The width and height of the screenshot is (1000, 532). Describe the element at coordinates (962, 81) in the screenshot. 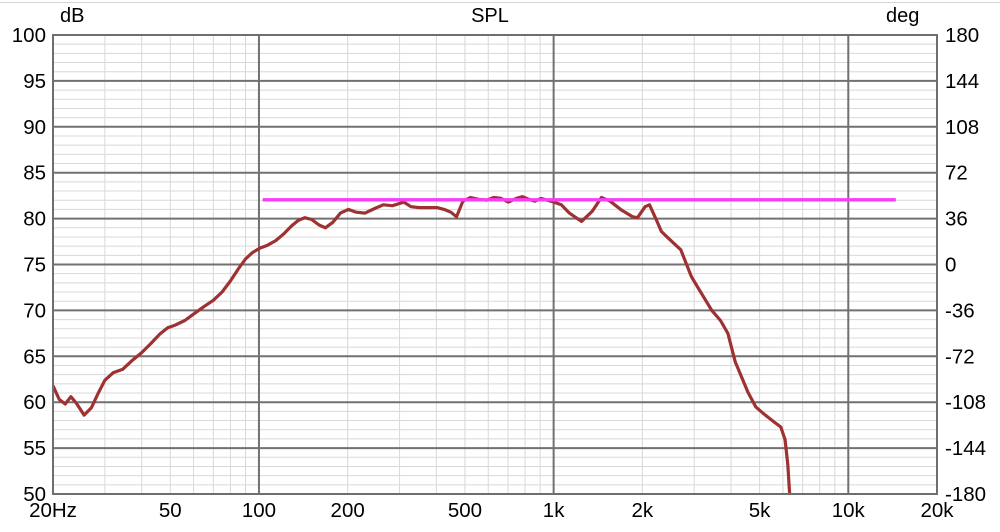

I see `right-axis-tick-label: 144` at that location.